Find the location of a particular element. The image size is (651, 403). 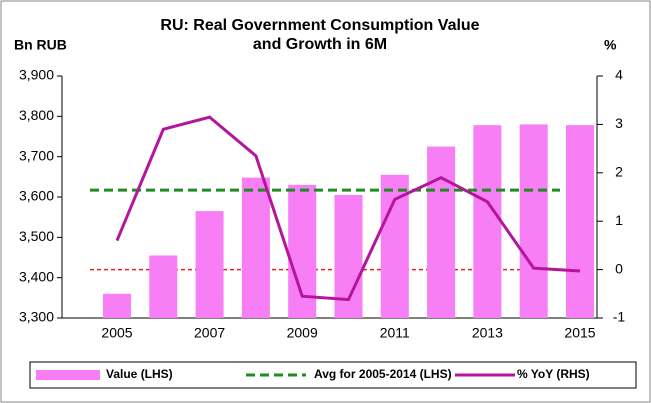

y2-tick-label: 4 is located at coordinates (619, 75).